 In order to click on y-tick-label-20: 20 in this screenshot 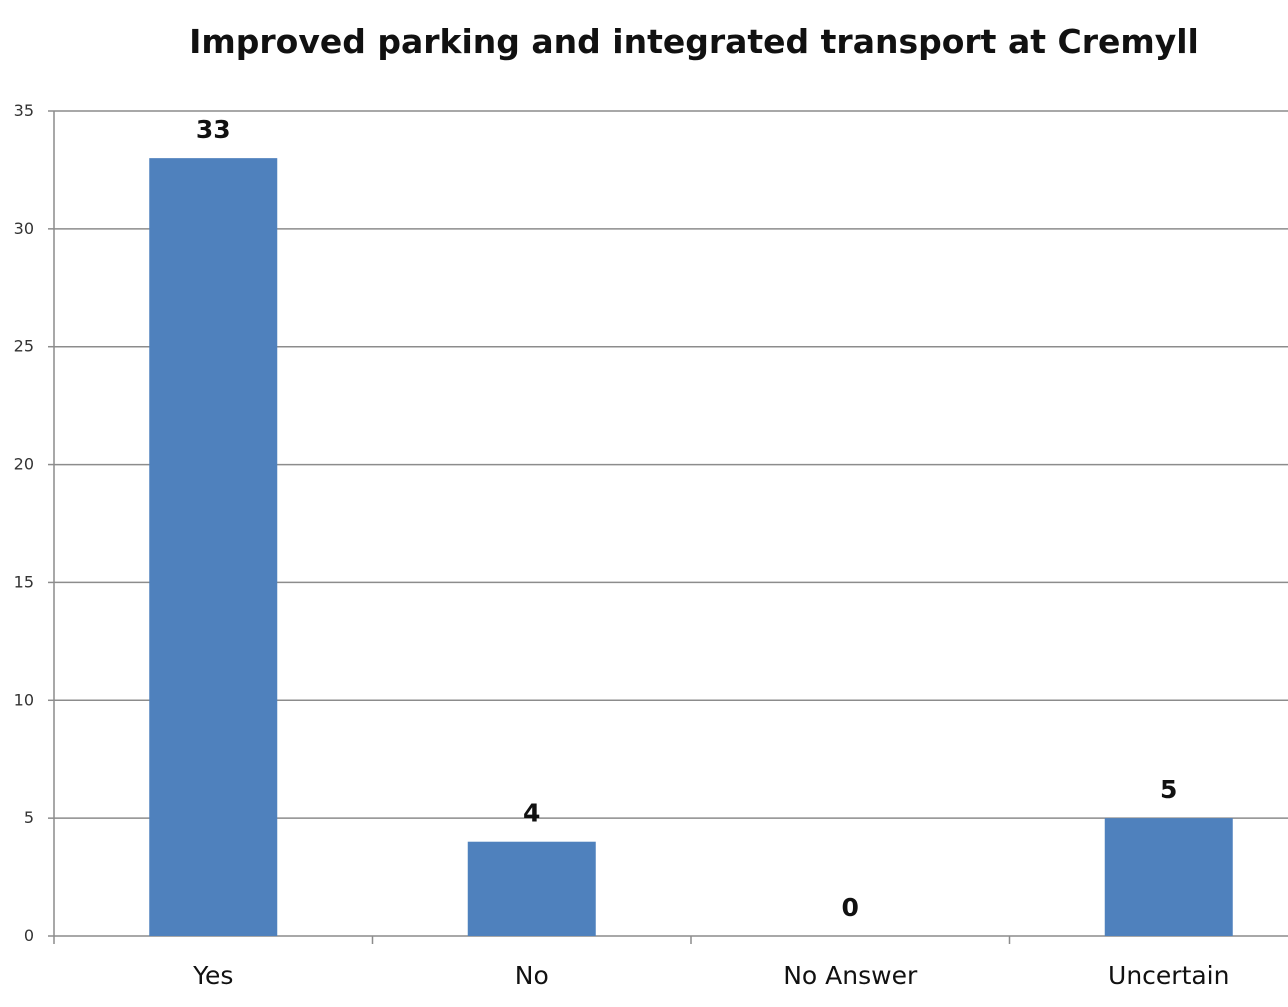, I will do `click(24, 464)`.